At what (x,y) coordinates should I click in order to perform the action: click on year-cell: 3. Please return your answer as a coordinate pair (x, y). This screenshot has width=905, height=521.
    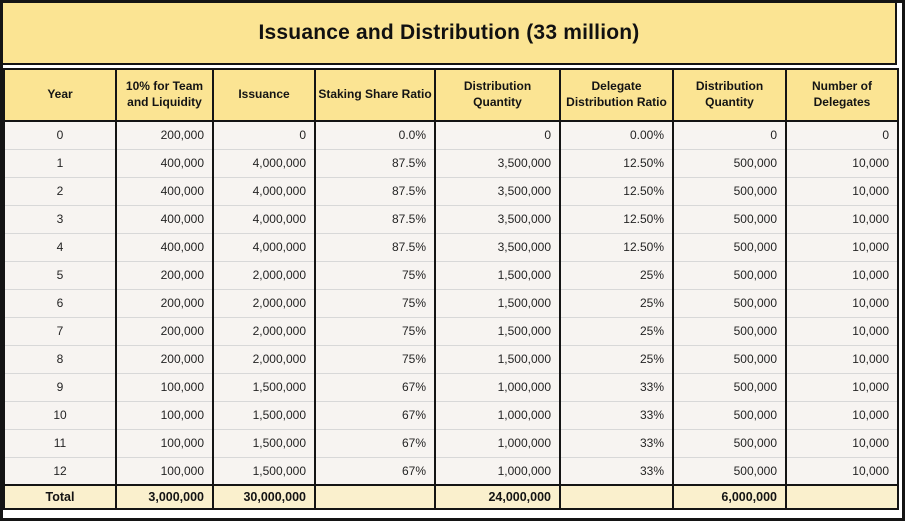
    Looking at the image, I should click on (60, 218).